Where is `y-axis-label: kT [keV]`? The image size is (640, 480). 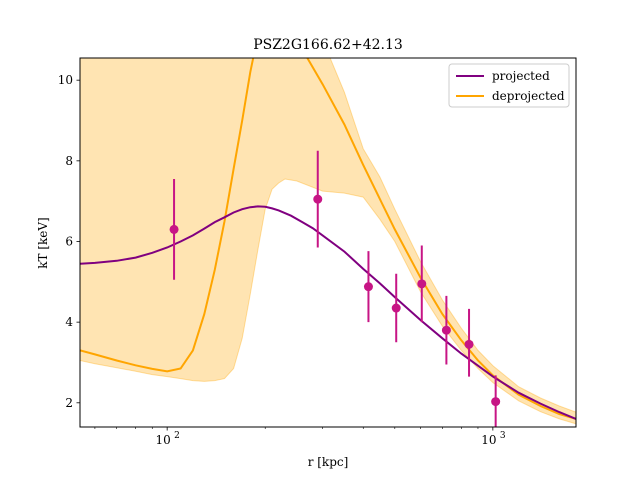
y-axis-label: kT [keV] is located at coordinates (43, 243).